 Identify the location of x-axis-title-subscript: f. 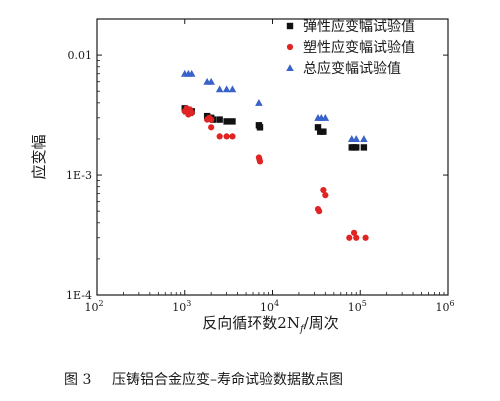
(302, 329).